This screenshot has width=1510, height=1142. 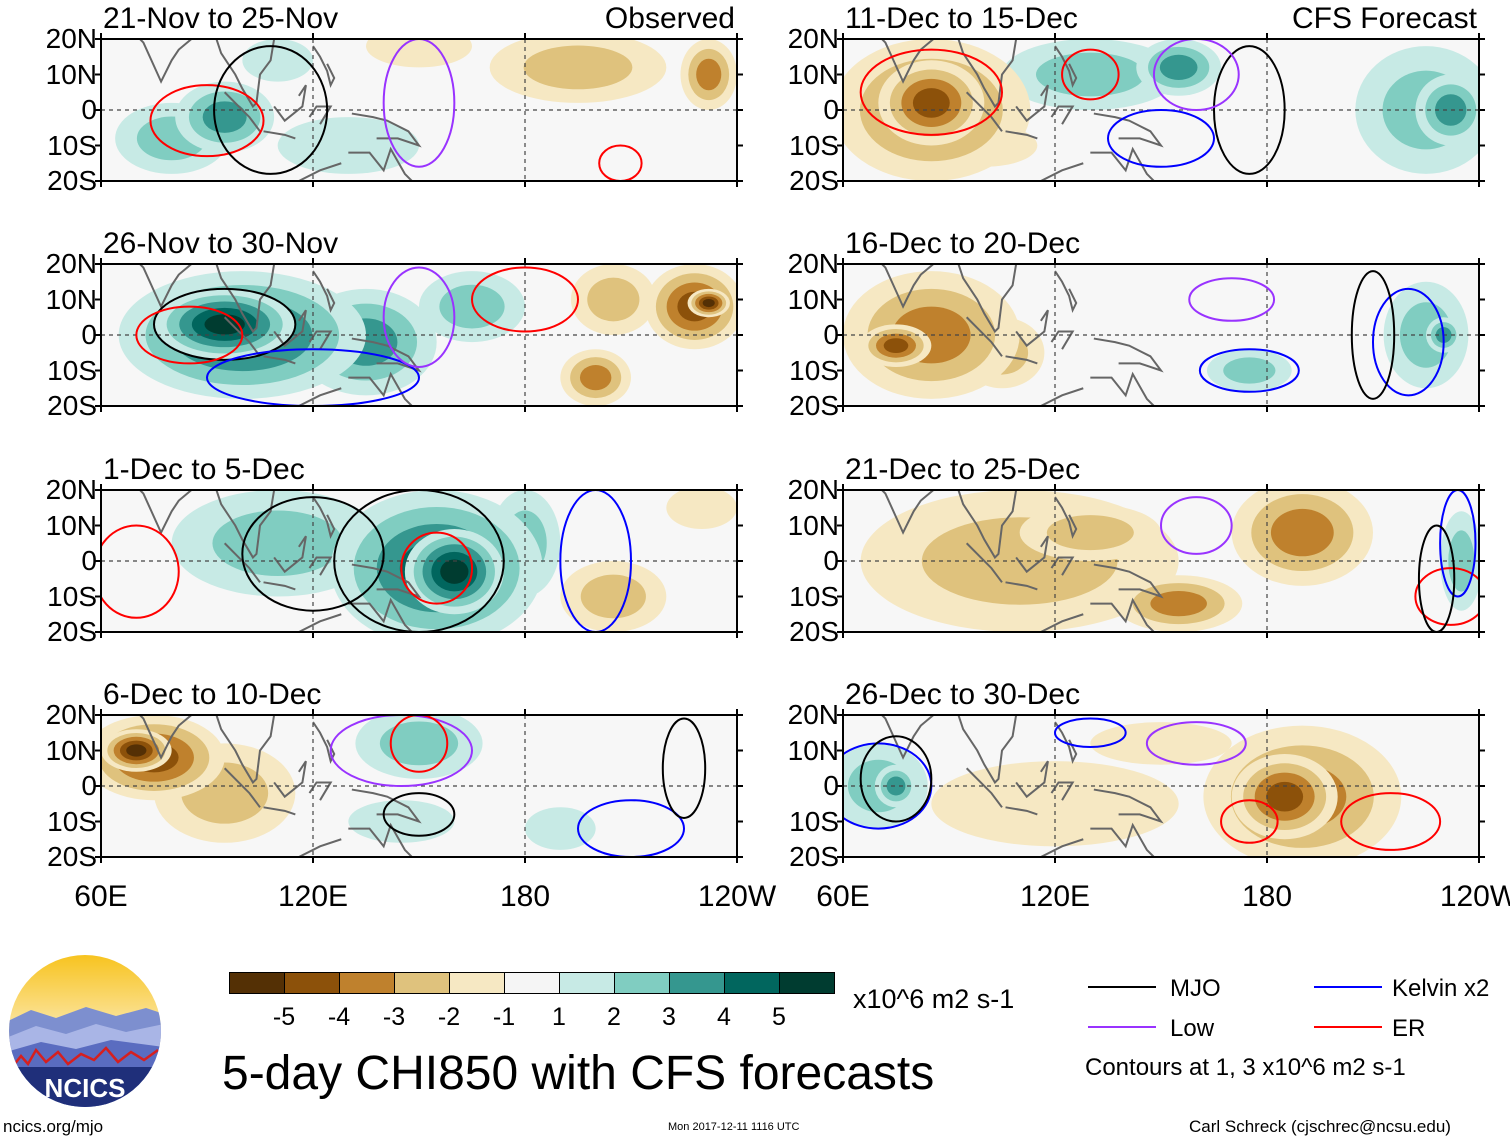 What do you see at coordinates (53, 1126) in the screenshot?
I see `footer-url: ncics.org/mjo` at bounding box center [53, 1126].